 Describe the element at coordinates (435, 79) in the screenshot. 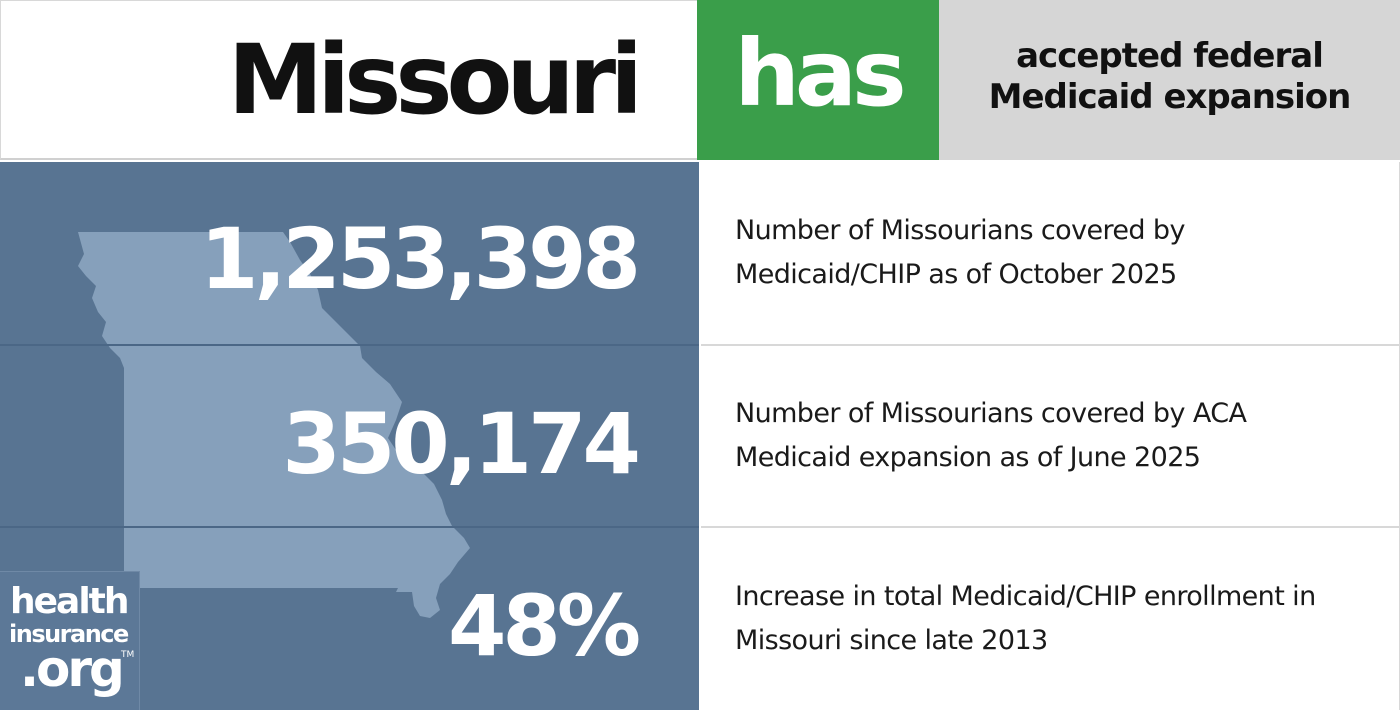

I see `state-name: Missouri` at that location.